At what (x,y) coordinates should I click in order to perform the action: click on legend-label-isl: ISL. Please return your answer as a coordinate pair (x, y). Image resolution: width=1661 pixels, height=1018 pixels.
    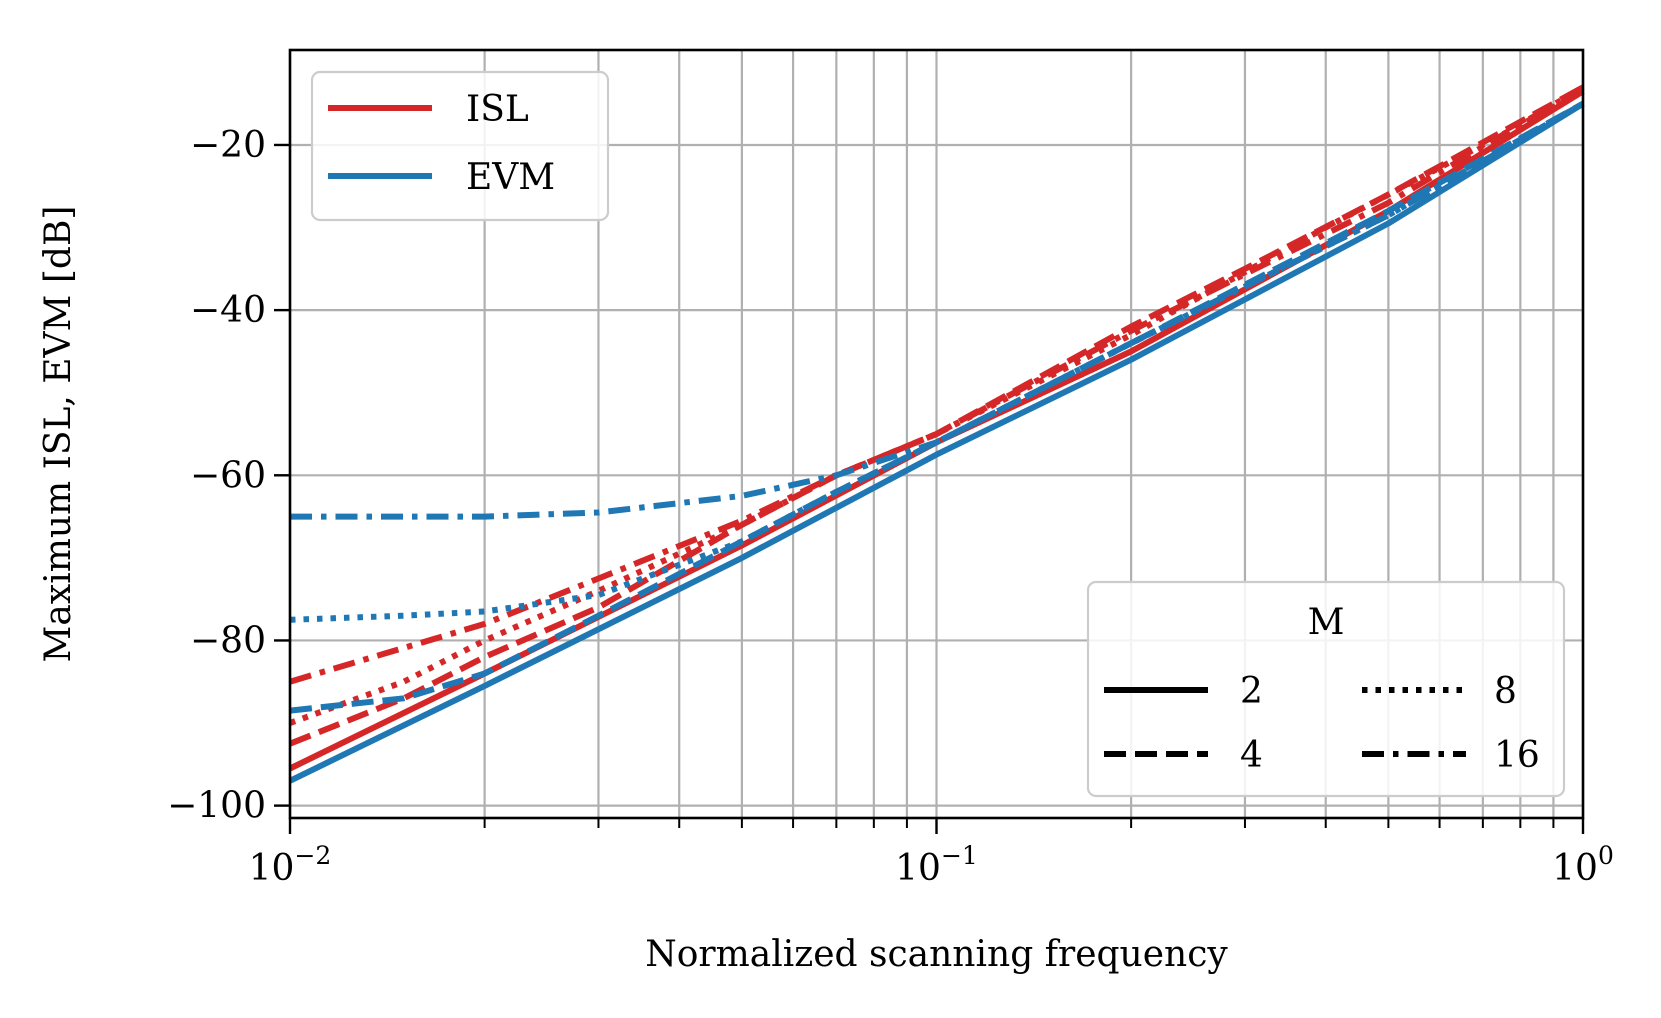
    Looking at the image, I should click on (497, 109).